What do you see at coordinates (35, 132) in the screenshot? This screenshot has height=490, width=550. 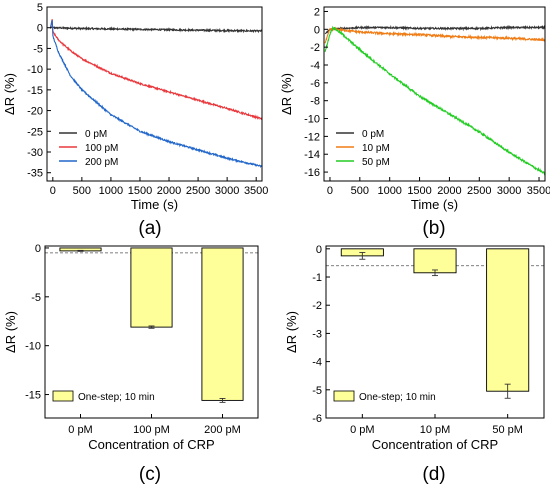 I see `y-tick-label: -25` at bounding box center [35, 132].